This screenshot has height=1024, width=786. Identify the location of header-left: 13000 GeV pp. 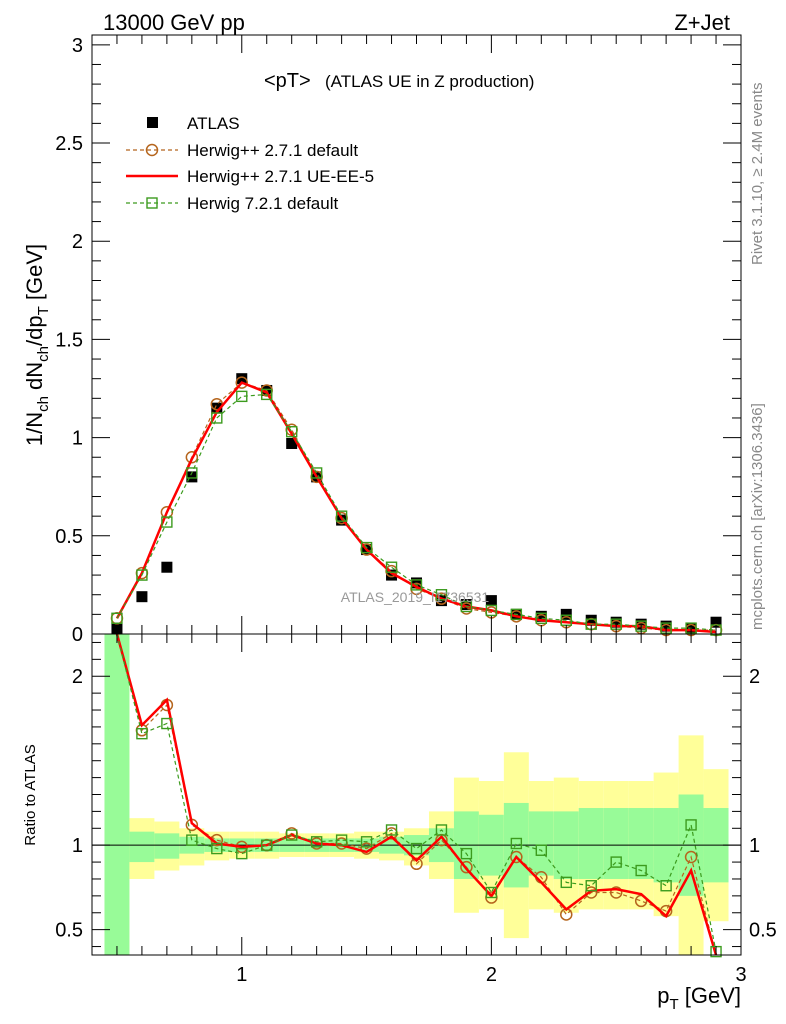
(174, 22).